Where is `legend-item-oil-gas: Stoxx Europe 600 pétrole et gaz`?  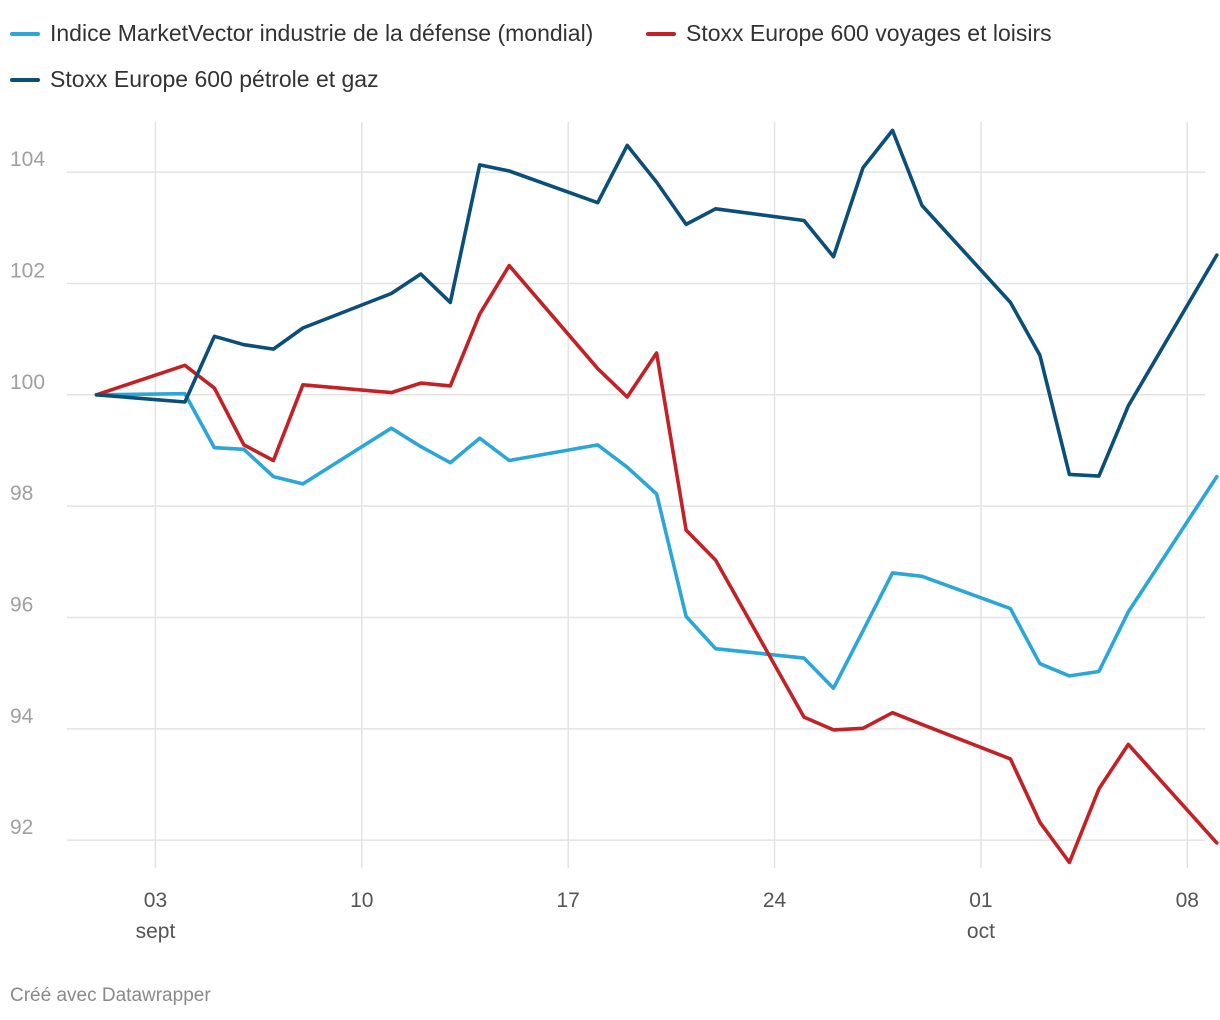 legend-item-oil-gas: Stoxx Europe 600 pétrole et gaz is located at coordinates (194, 79).